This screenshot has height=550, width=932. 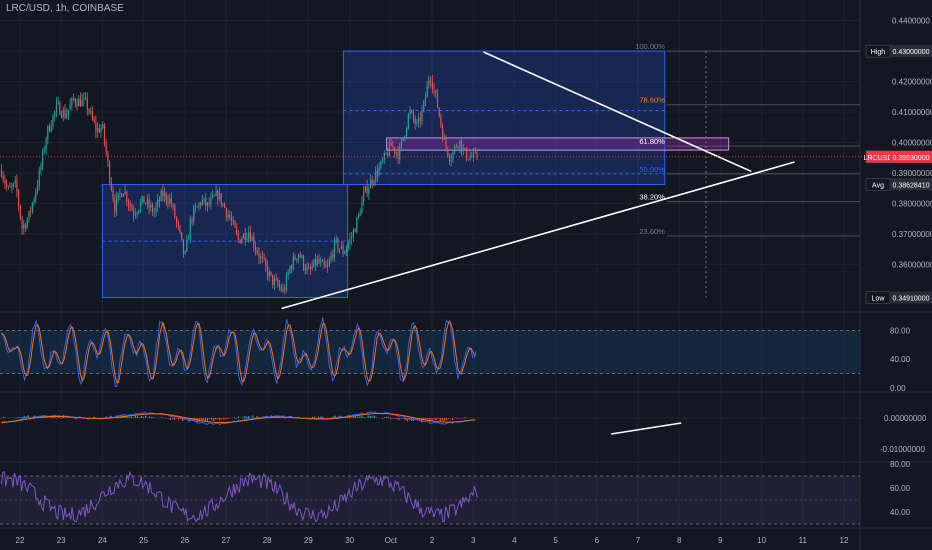 I want to click on price-tick-label: 0.42000000, so click(x=912, y=82).